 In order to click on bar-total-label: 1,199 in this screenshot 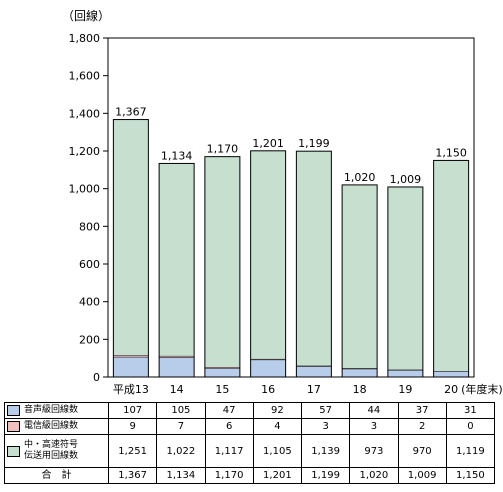, I will do `click(314, 143)`.